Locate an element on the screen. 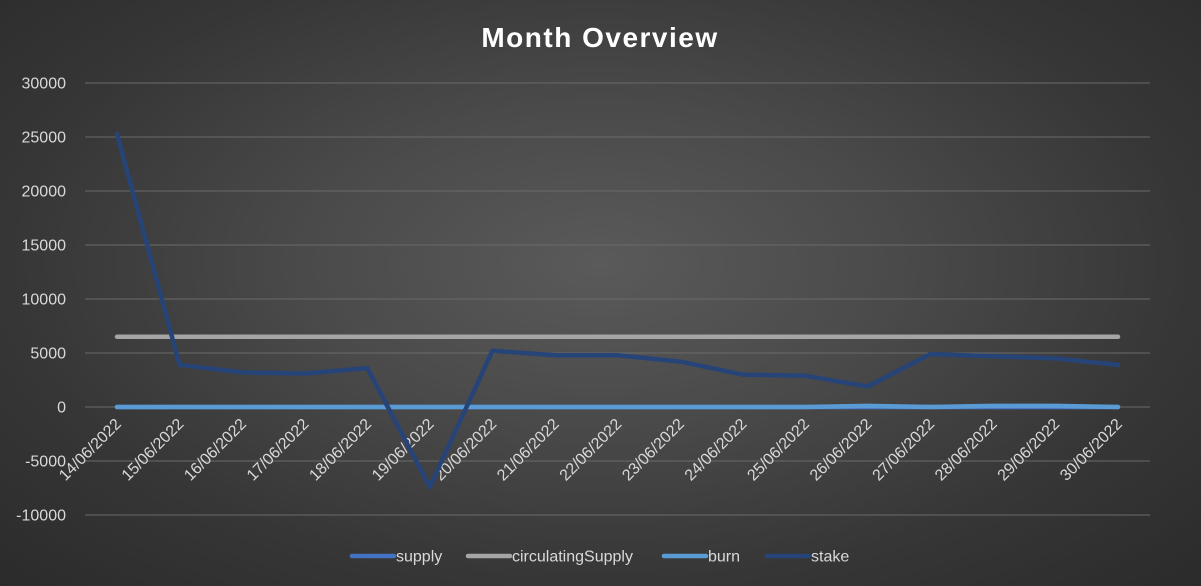 The width and height of the screenshot is (1201, 586). y-tick-label: 25000 is located at coordinates (44, 138).